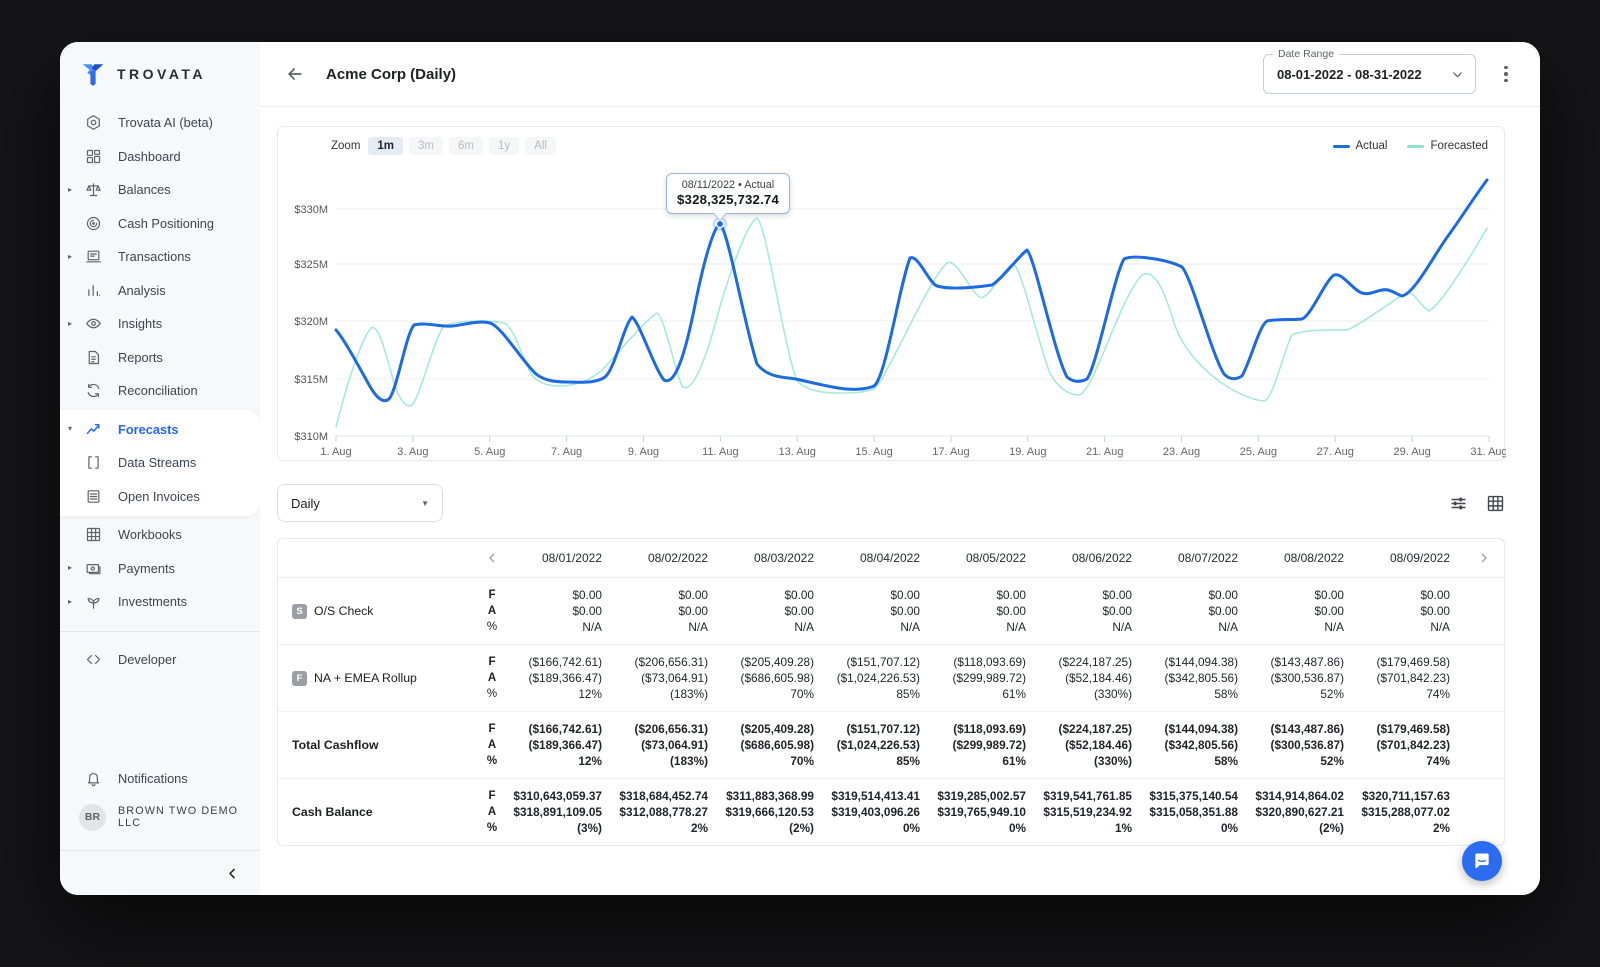  What do you see at coordinates (160, 257) in the screenshot?
I see `sidebar-item-transactions: ▸ Transactions` at bounding box center [160, 257].